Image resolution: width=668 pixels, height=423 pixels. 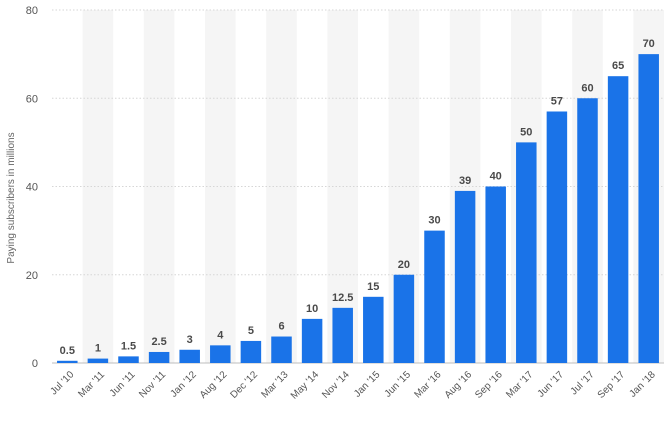 What do you see at coordinates (583, 383) in the screenshot?
I see `x-tick-label: Jul '17` at bounding box center [583, 383].